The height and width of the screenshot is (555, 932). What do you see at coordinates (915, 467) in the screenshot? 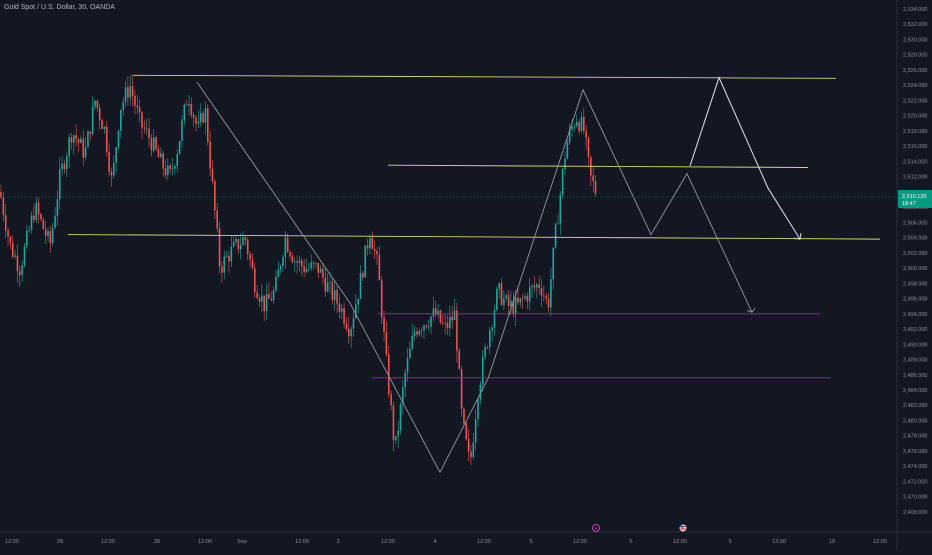
I see `price-tick-label: 2,474.000` at bounding box center [915, 467].